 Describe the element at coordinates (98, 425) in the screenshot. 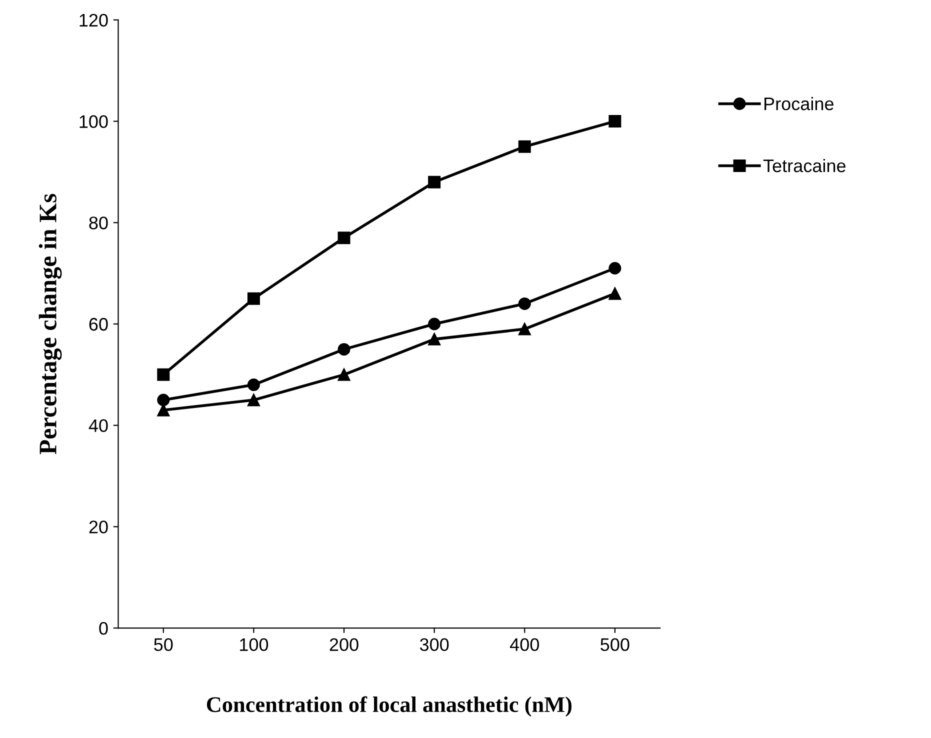

I see `y-tick-label: 40` at that location.